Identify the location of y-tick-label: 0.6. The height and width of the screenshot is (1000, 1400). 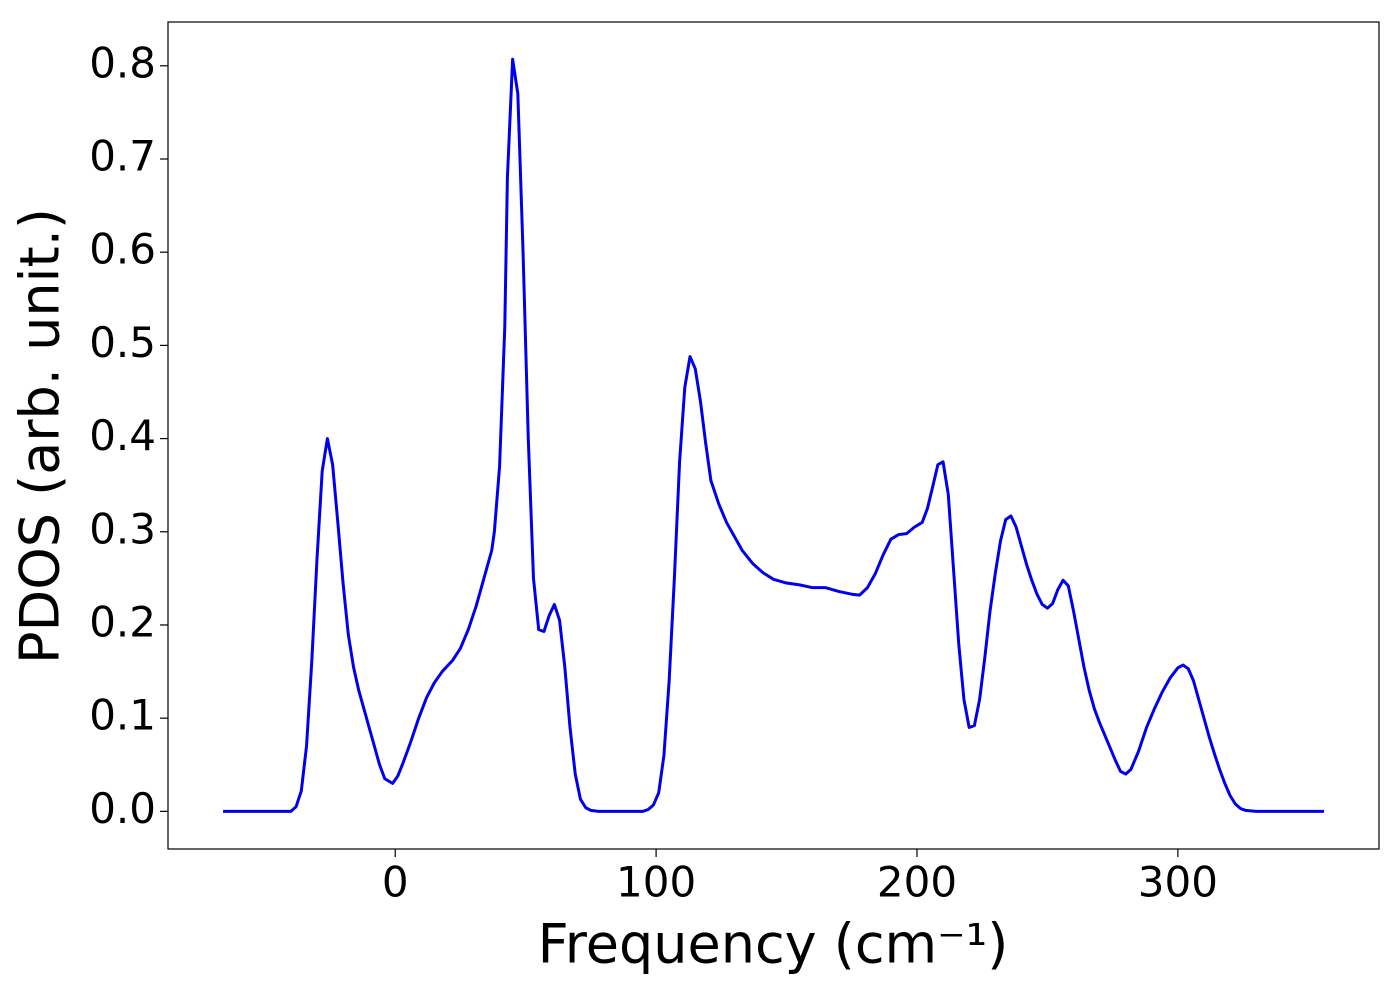
(122, 249).